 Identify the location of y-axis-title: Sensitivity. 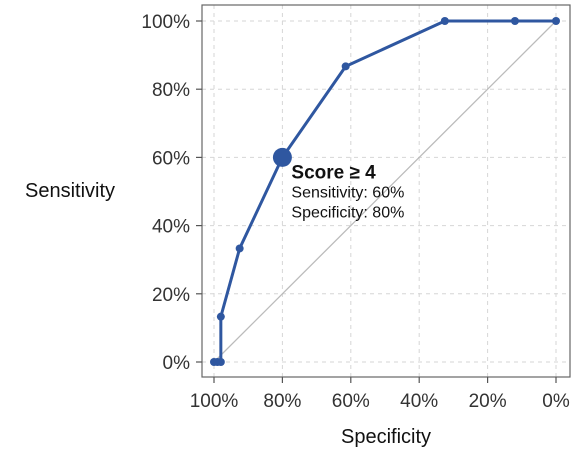
(70, 191).